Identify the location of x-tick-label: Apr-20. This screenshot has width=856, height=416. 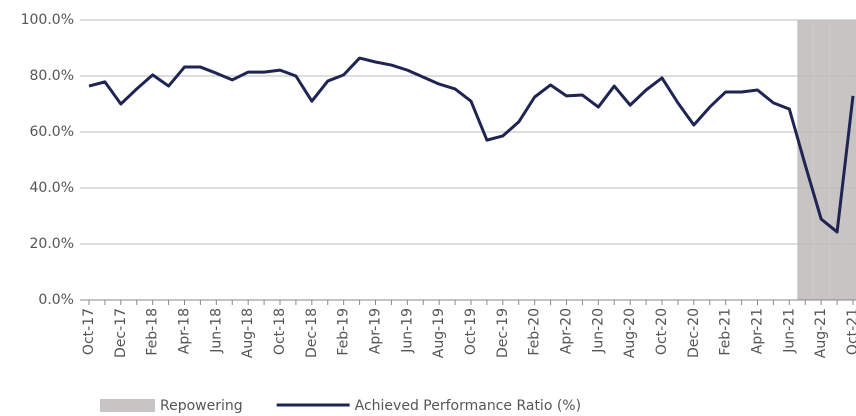
(567, 331).